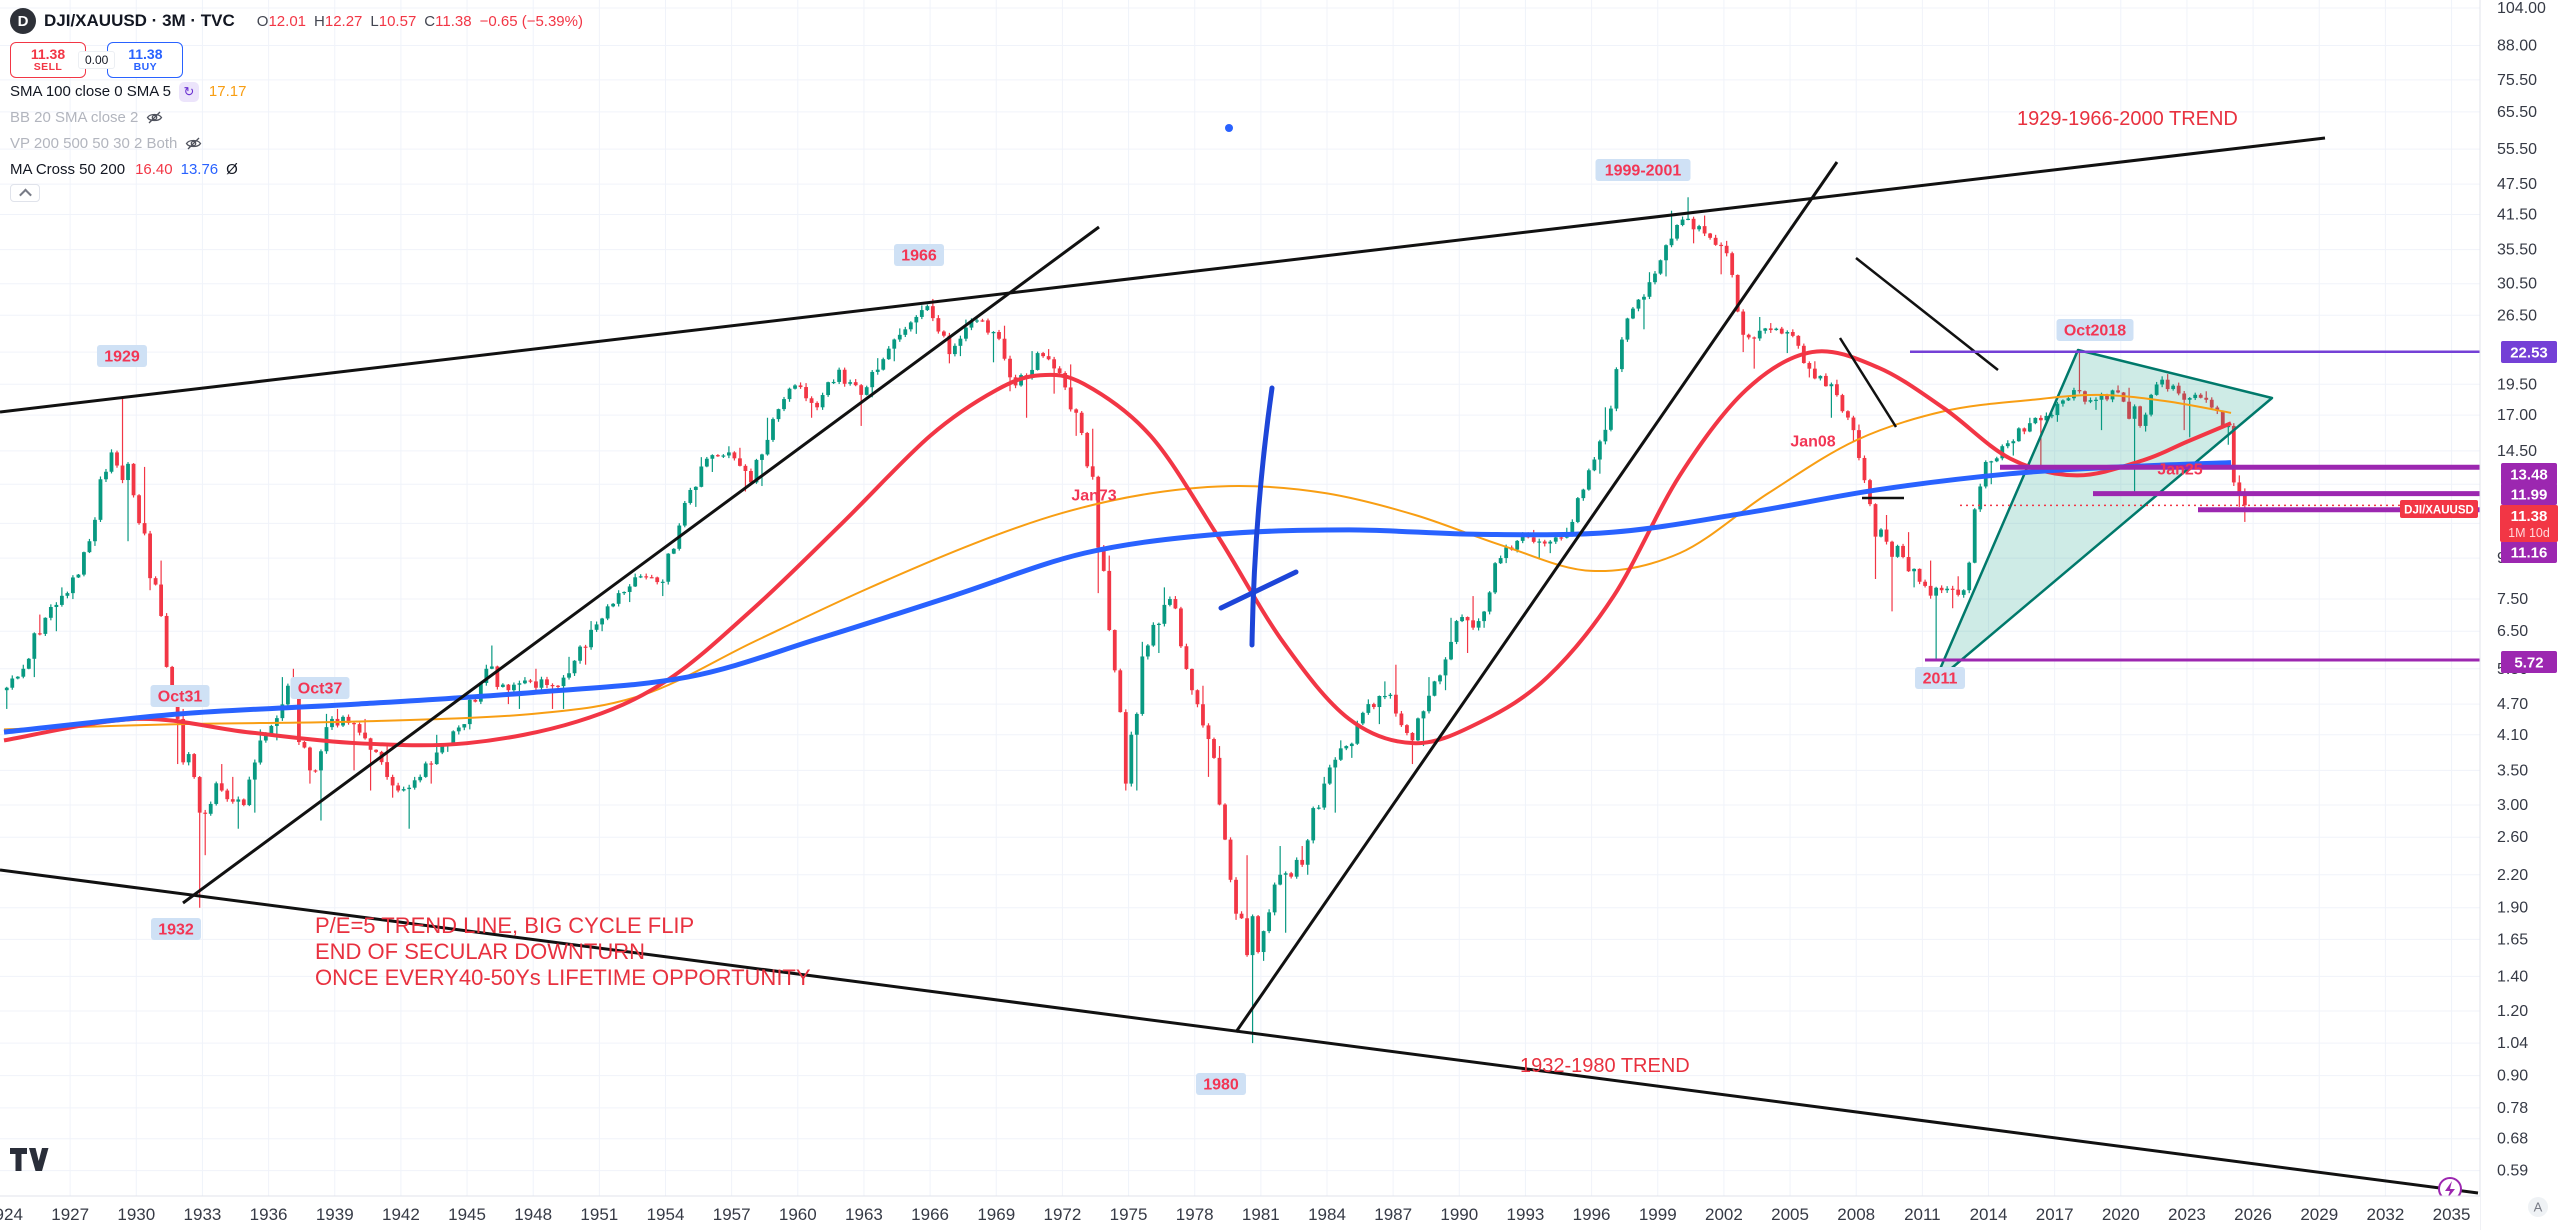 The width and height of the screenshot is (2560, 1230). What do you see at coordinates (176, 929) in the screenshot?
I see `chart-date-label: 1932` at bounding box center [176, 929].